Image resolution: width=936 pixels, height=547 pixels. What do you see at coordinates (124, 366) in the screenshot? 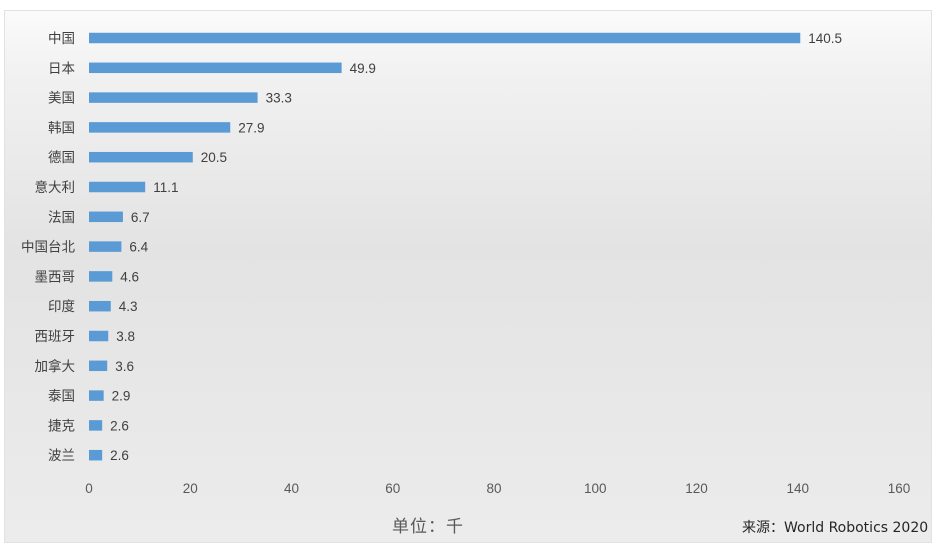
I see `value-label: 3.6` at bounding box center [124, 366].